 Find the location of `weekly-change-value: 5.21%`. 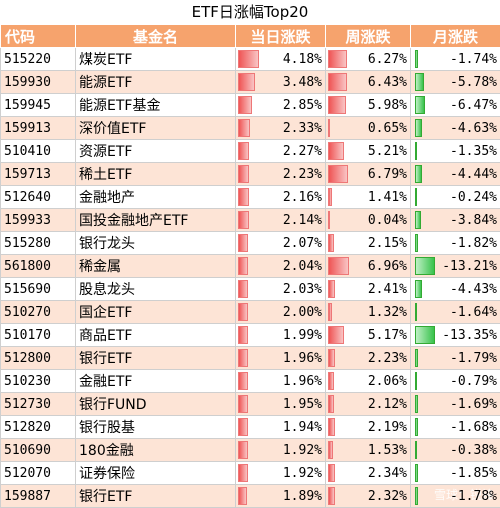

weekly-change-value: 5.21% is located at coordinates (387, 151).